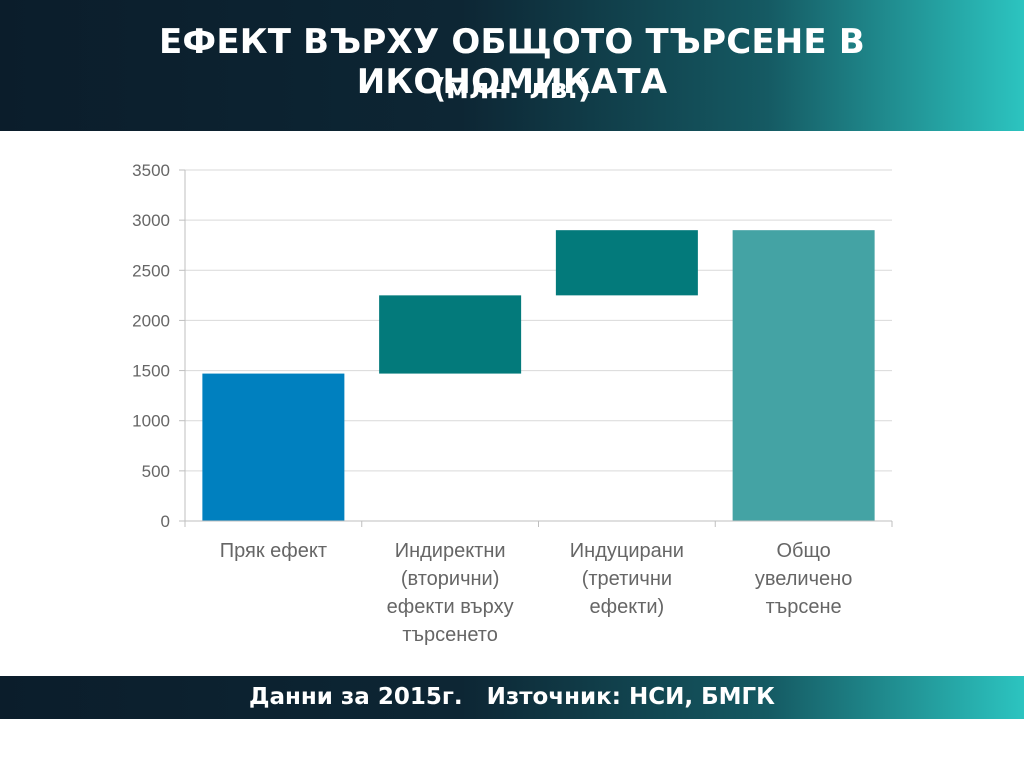 The image size is (1024, 768). What do you see at coordinates (512, 88) in the screenshot?
I see `page-subtitle: (млн. лв.)` at bounding box center [512, 88].